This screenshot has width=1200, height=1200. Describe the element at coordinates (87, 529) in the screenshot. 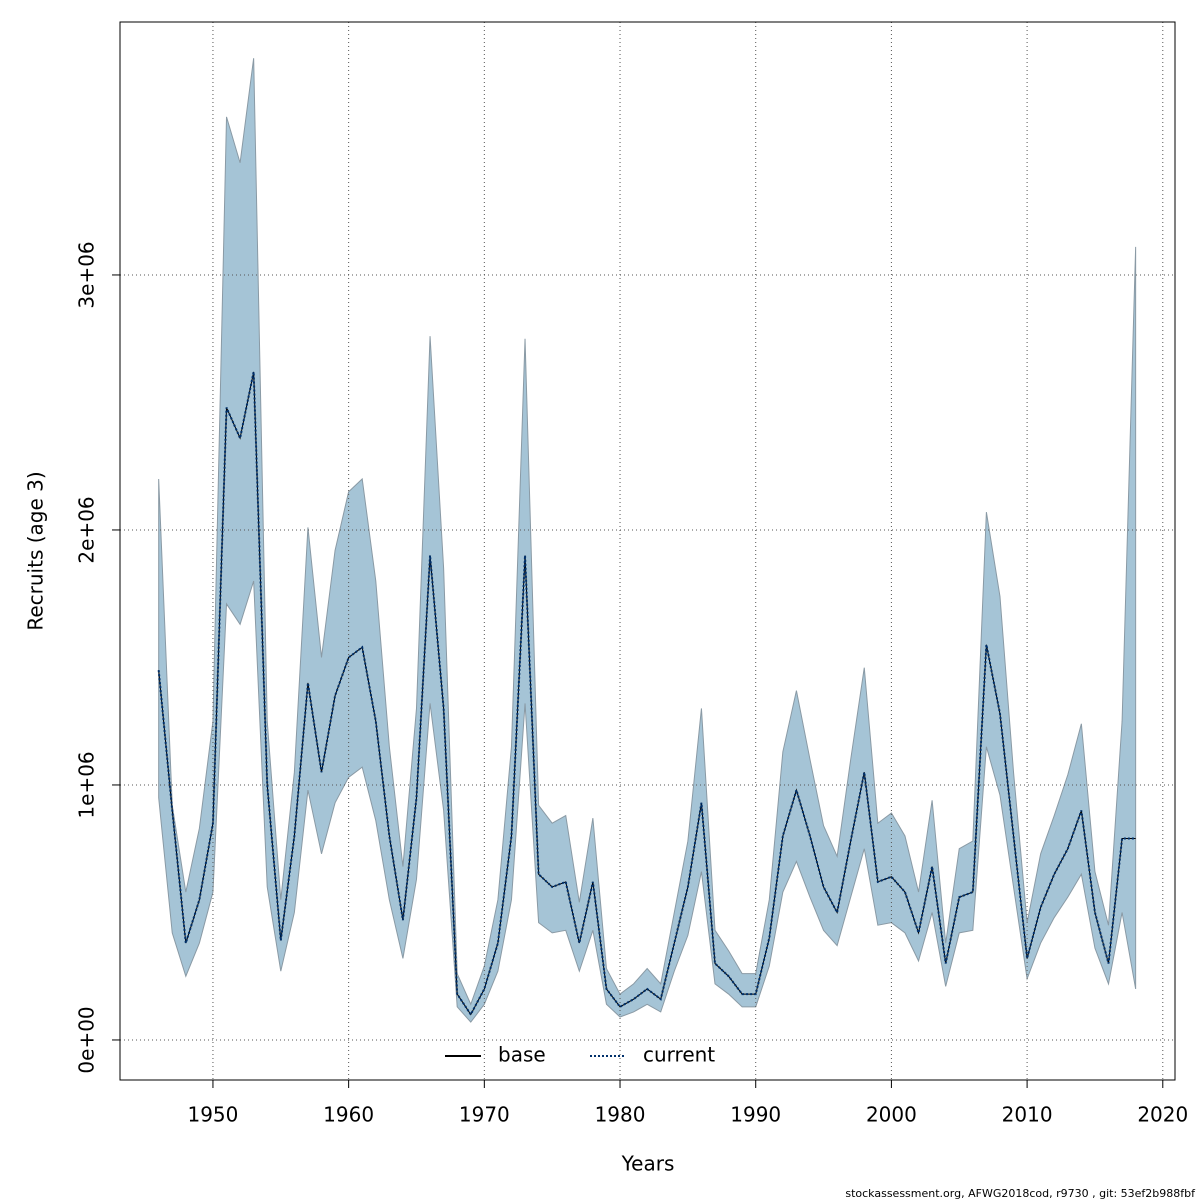

I see `y-tick-label: 2e+06` at that location.